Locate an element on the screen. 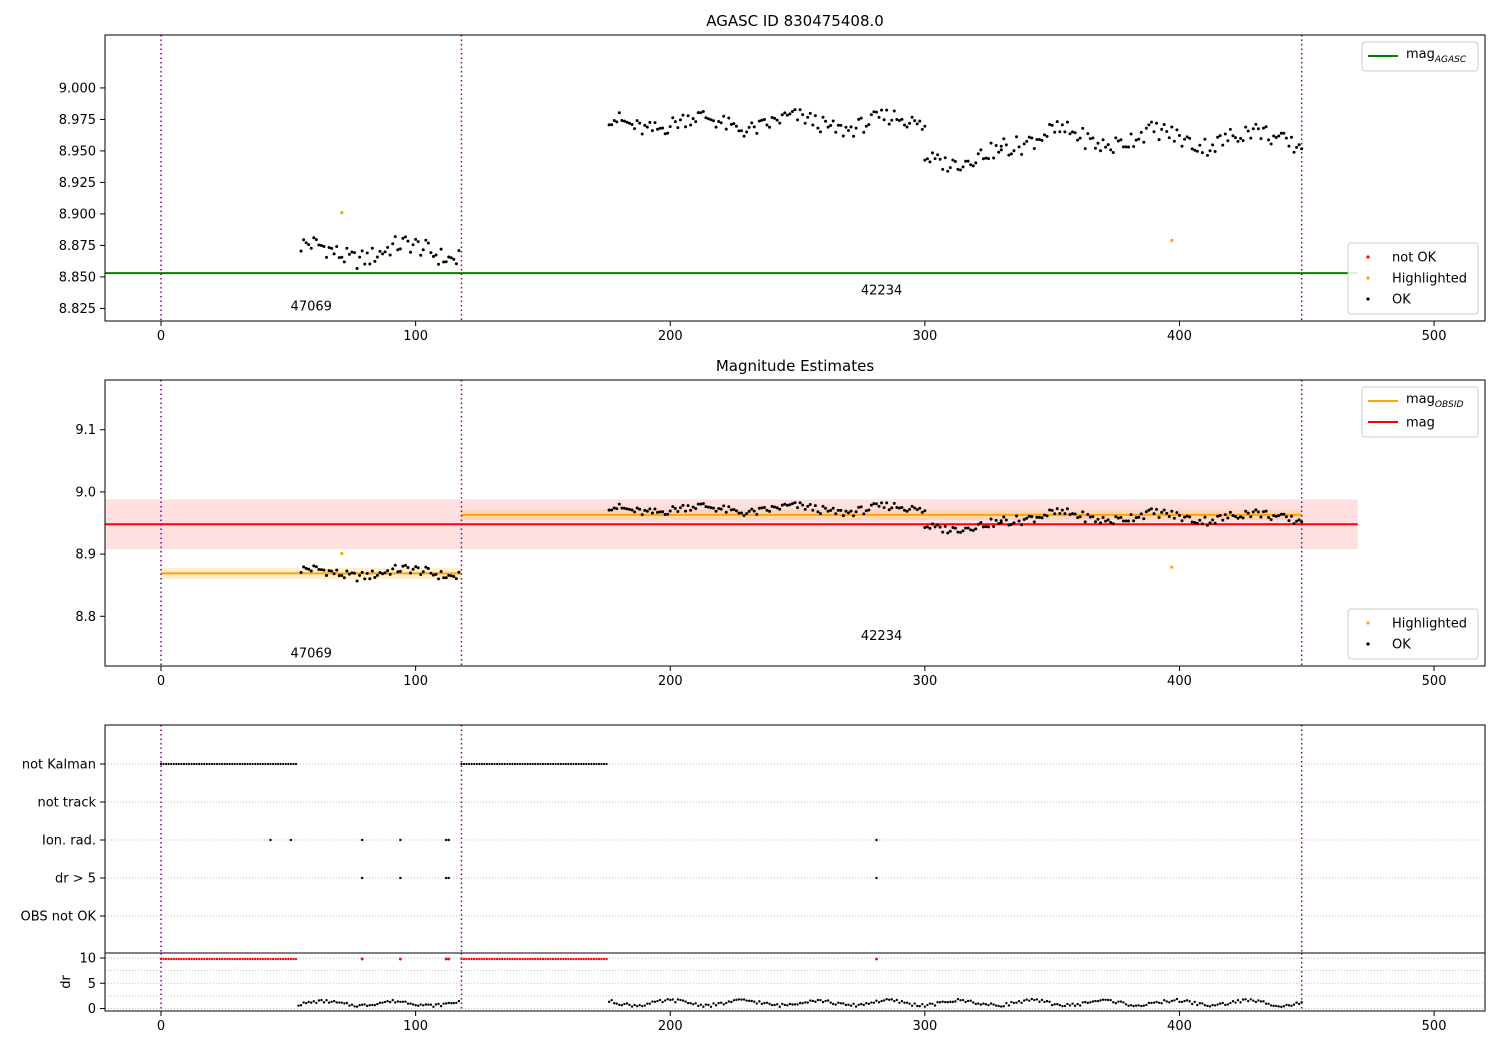  x-tick-label: 500 is located at coordinates (1434, 681).